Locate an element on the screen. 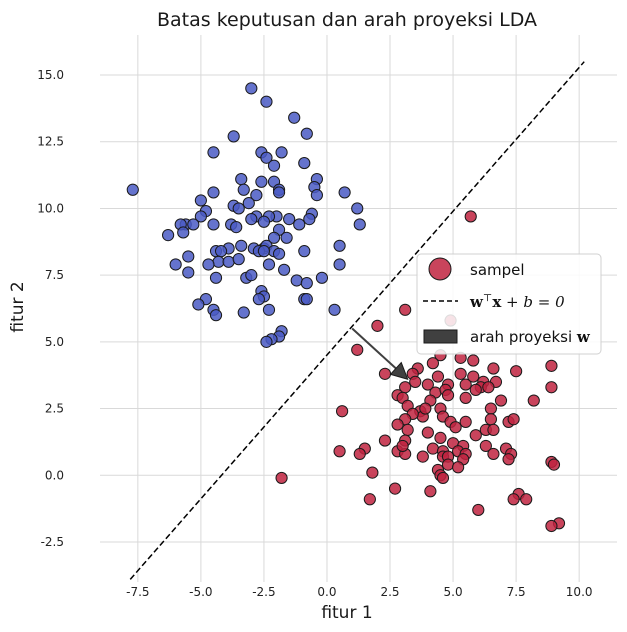 The image size is (627, 632). y-tick-label: 12.5 is located at coordinates (50, 142).